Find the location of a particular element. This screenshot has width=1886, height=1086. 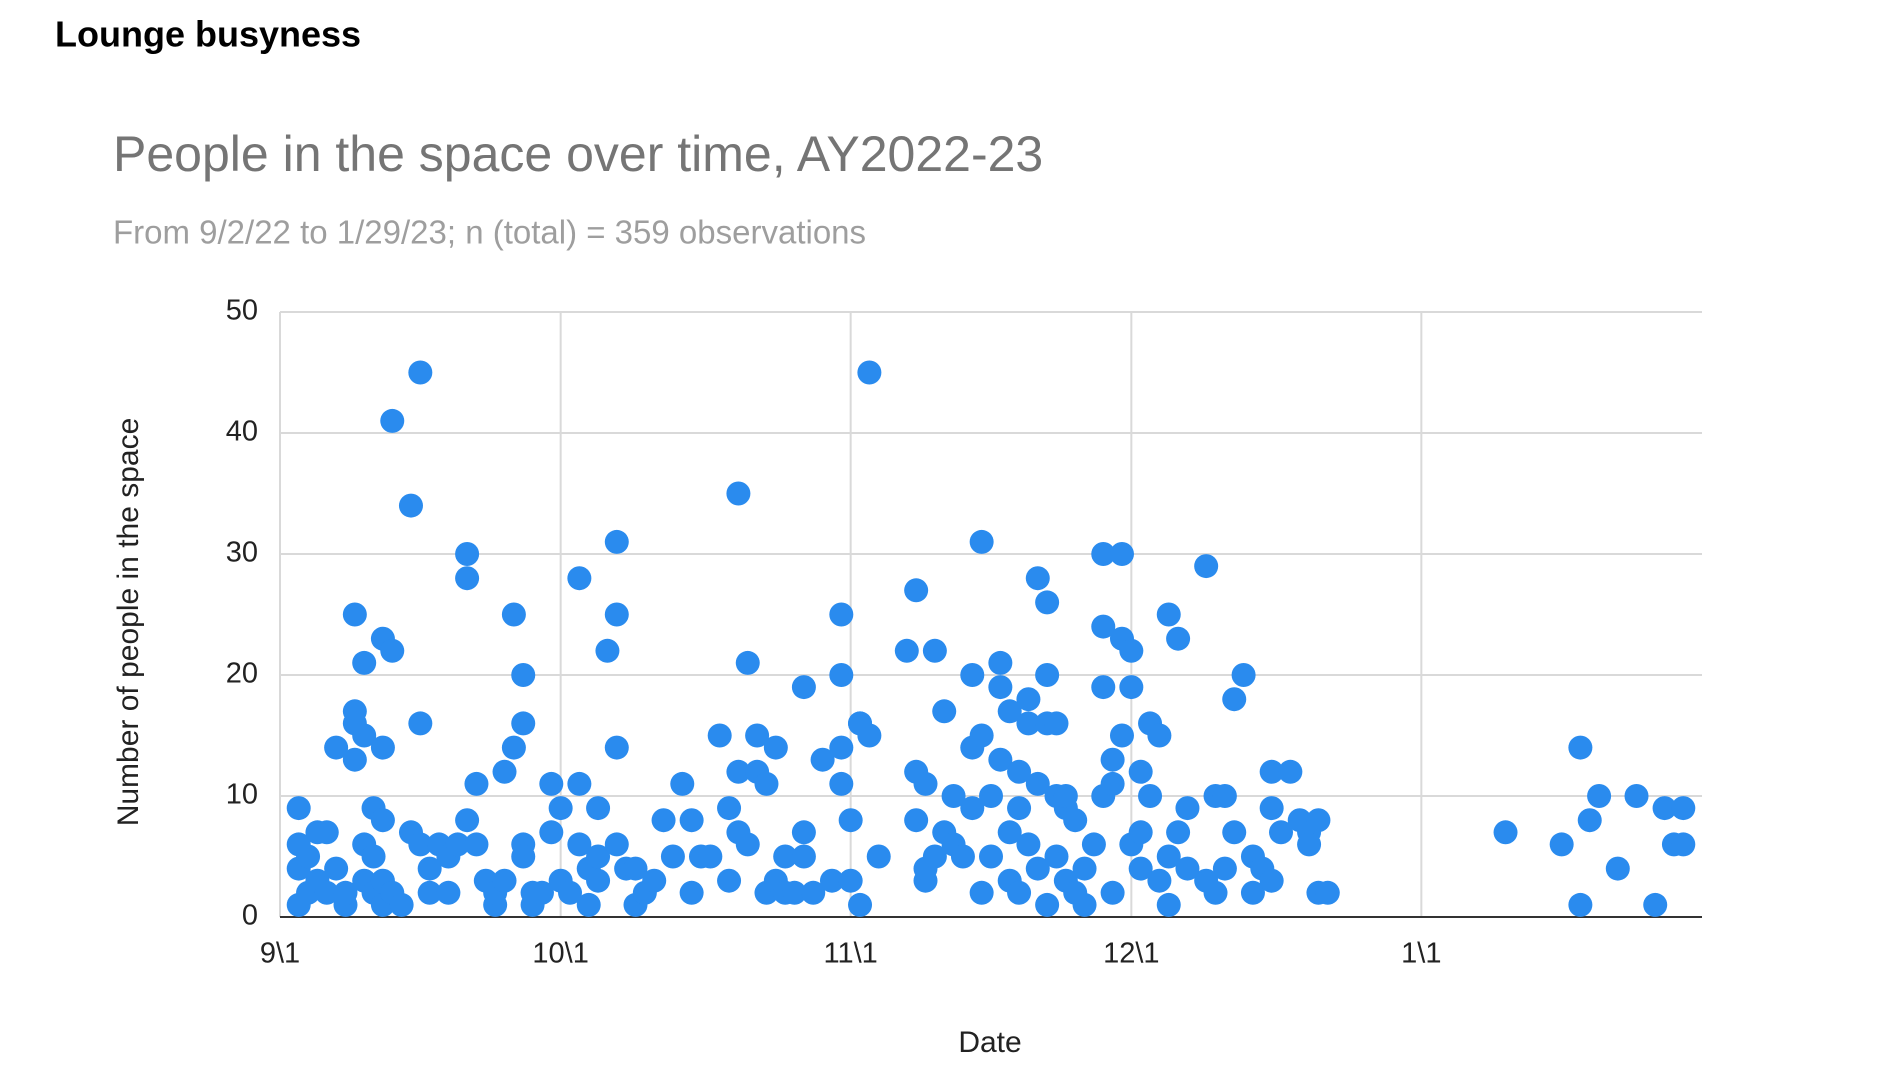

y-tick-label: 40 is located at coordinates (242, 432).